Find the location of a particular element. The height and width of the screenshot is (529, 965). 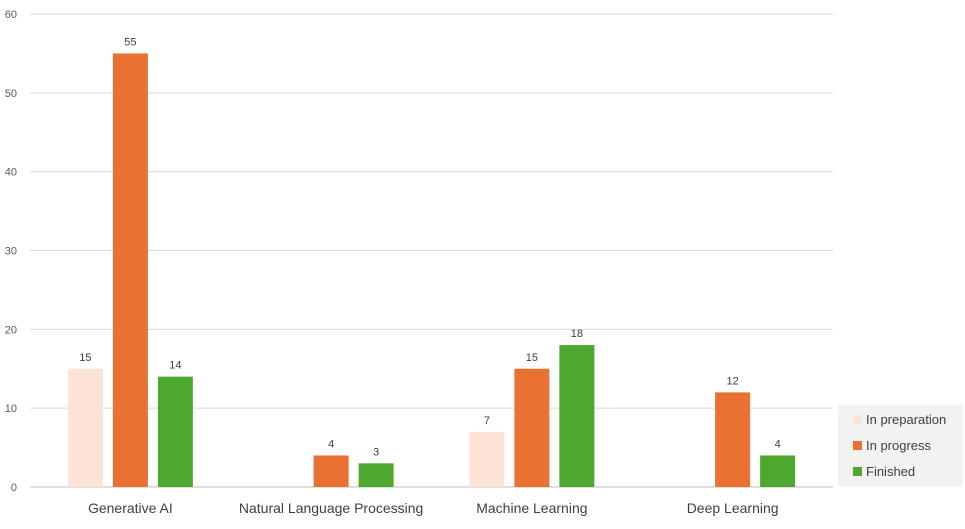

category-label: Deep Learning is located at coordinates (733, 508).